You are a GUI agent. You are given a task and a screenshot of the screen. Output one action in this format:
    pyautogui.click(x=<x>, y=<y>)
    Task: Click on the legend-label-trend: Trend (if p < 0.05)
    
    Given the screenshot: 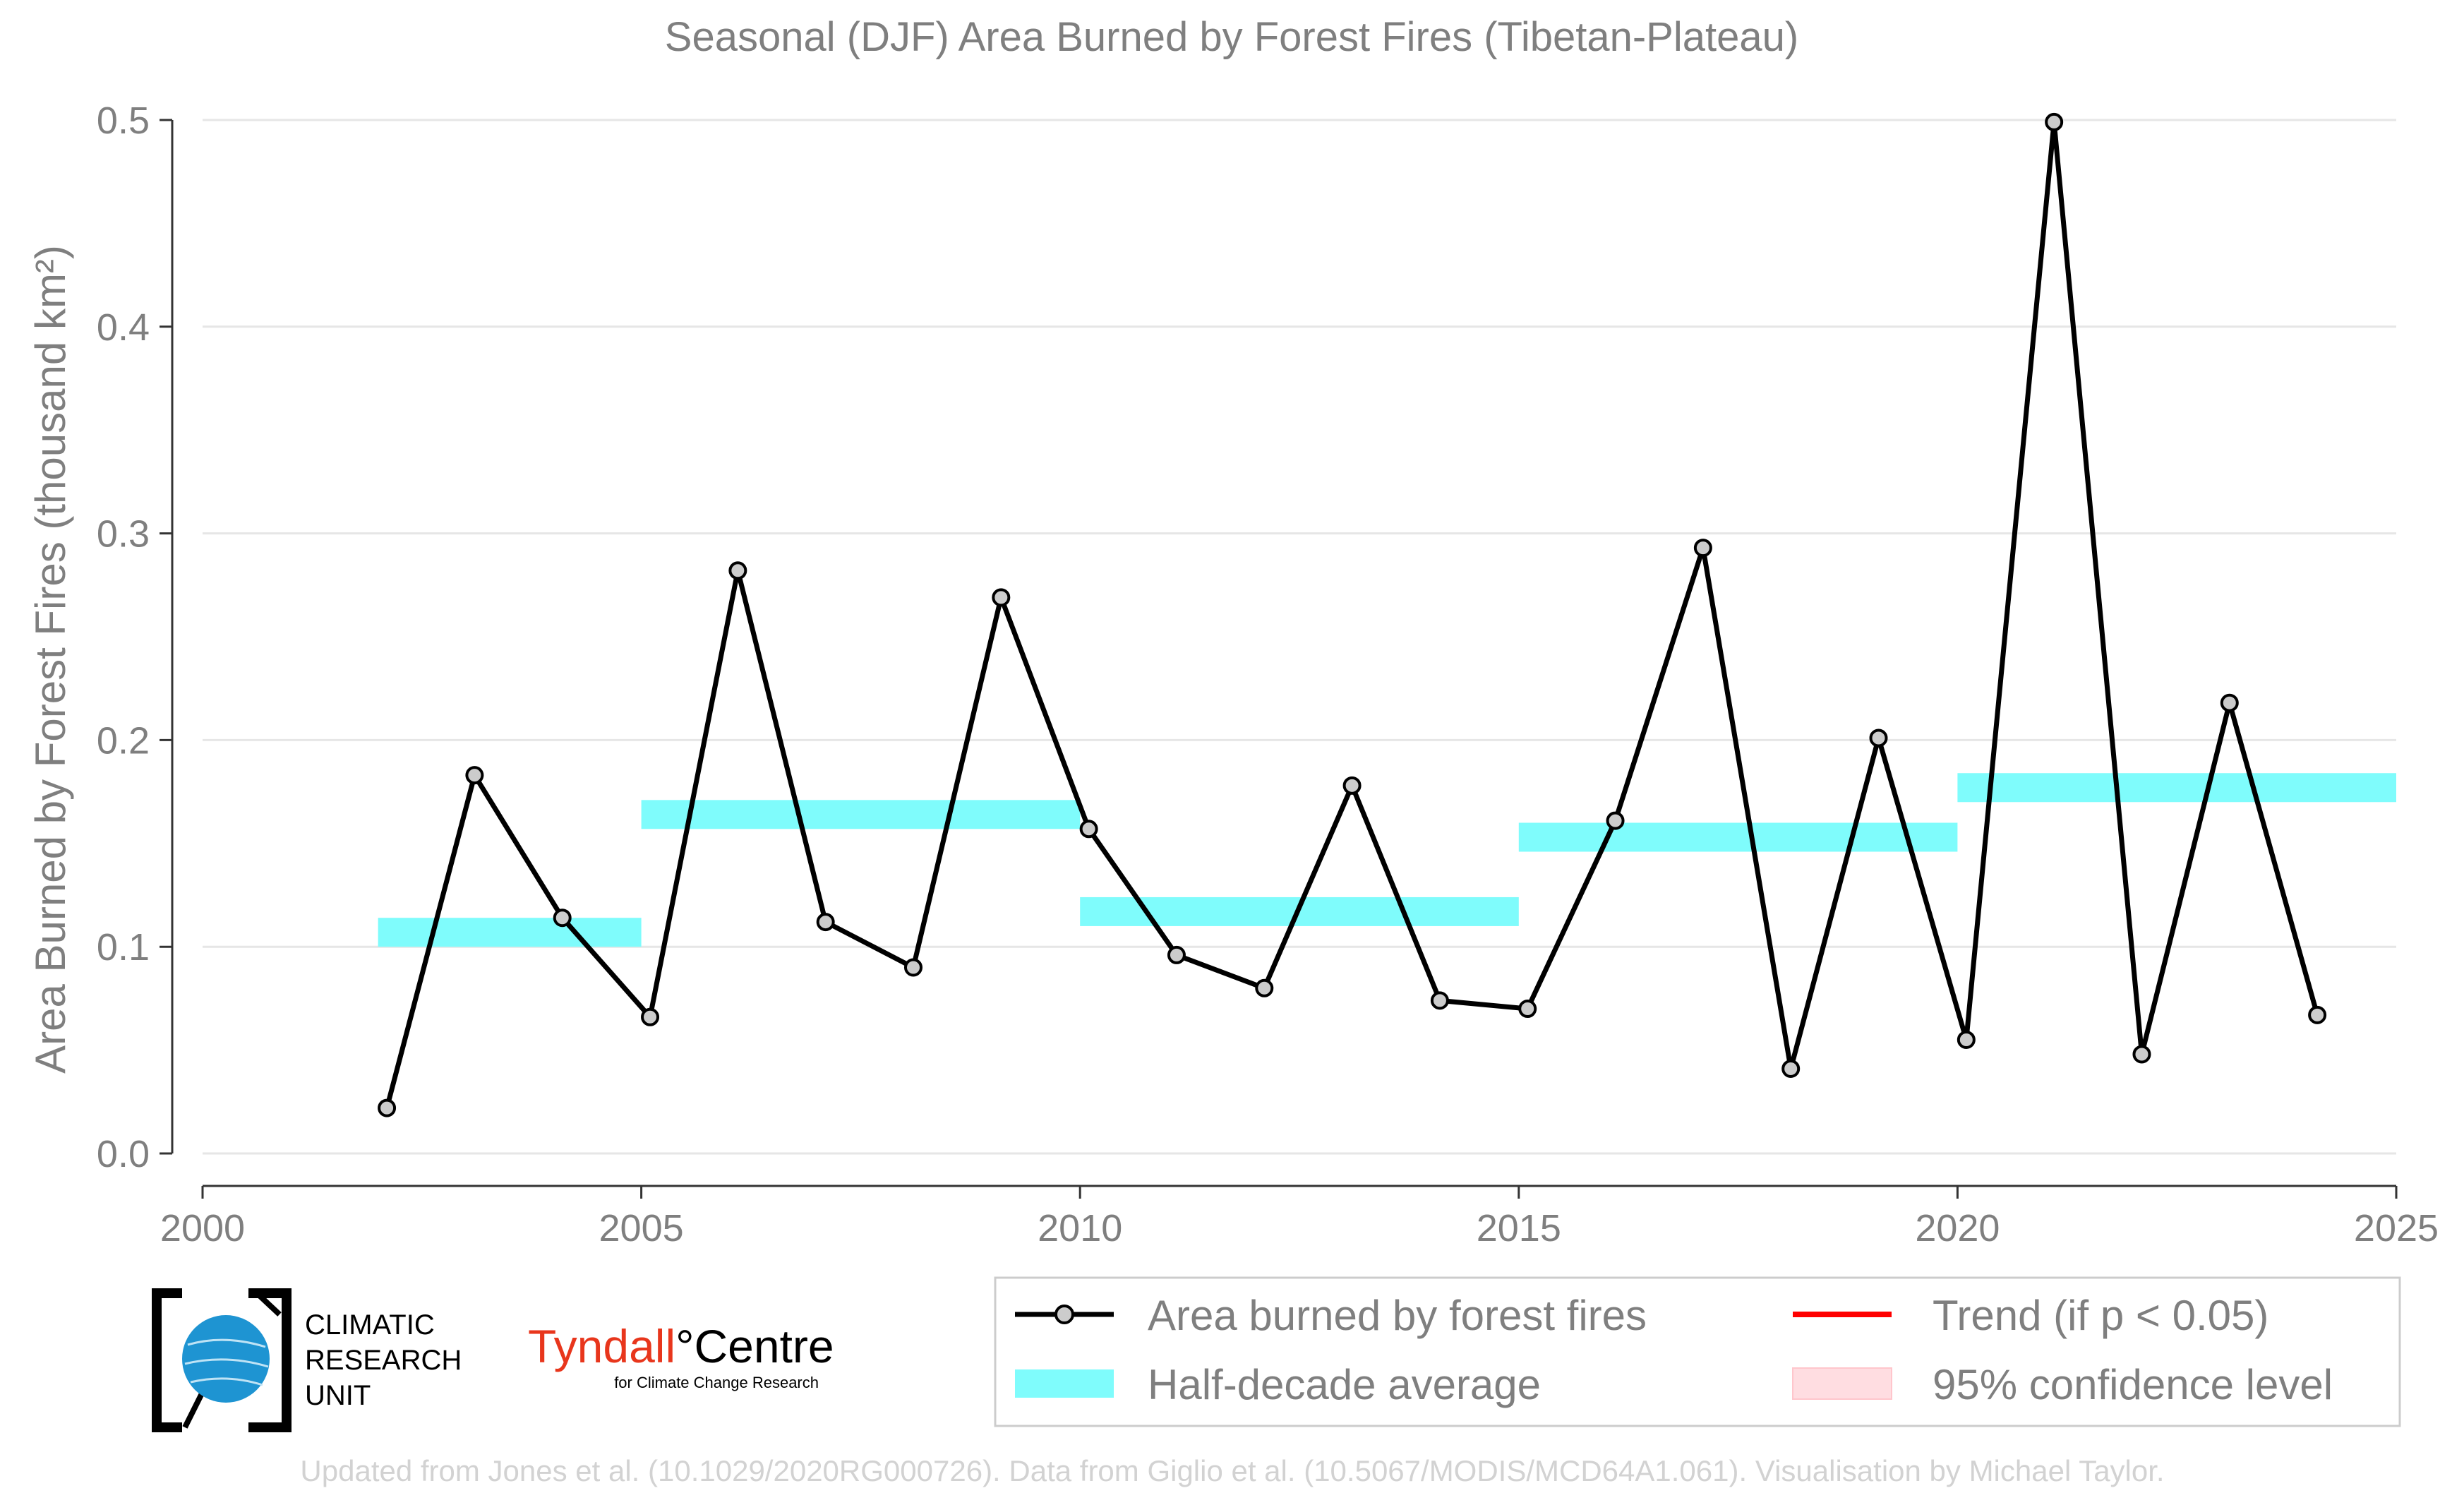 What is the action you would take?
    pyautogui.click(x=2100, y=1315)
    